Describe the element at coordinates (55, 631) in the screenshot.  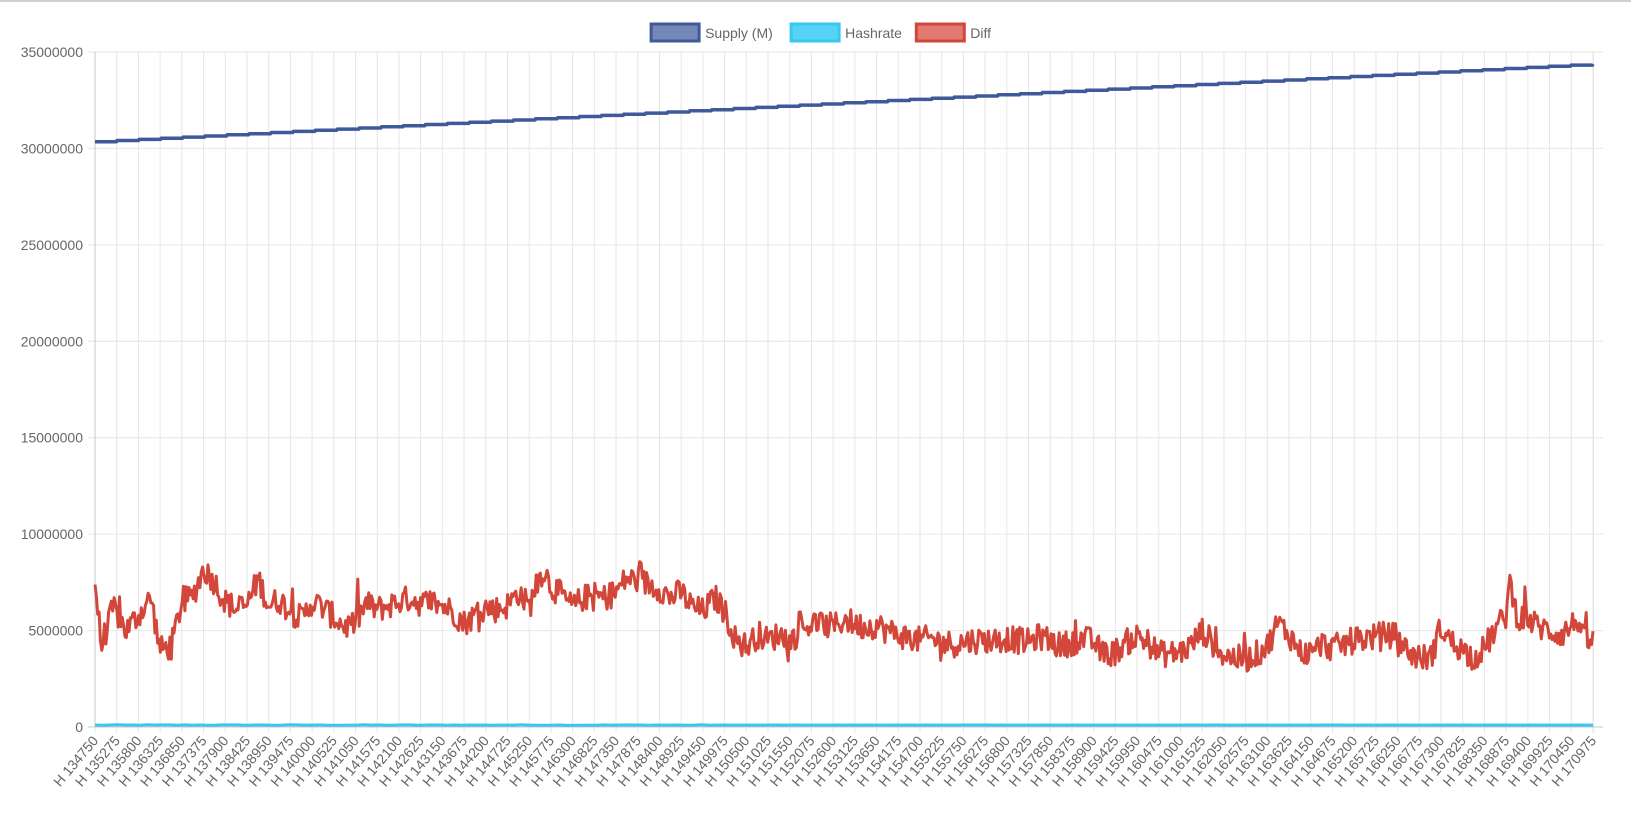
I see `y-tick-label: 5000000` at that location.